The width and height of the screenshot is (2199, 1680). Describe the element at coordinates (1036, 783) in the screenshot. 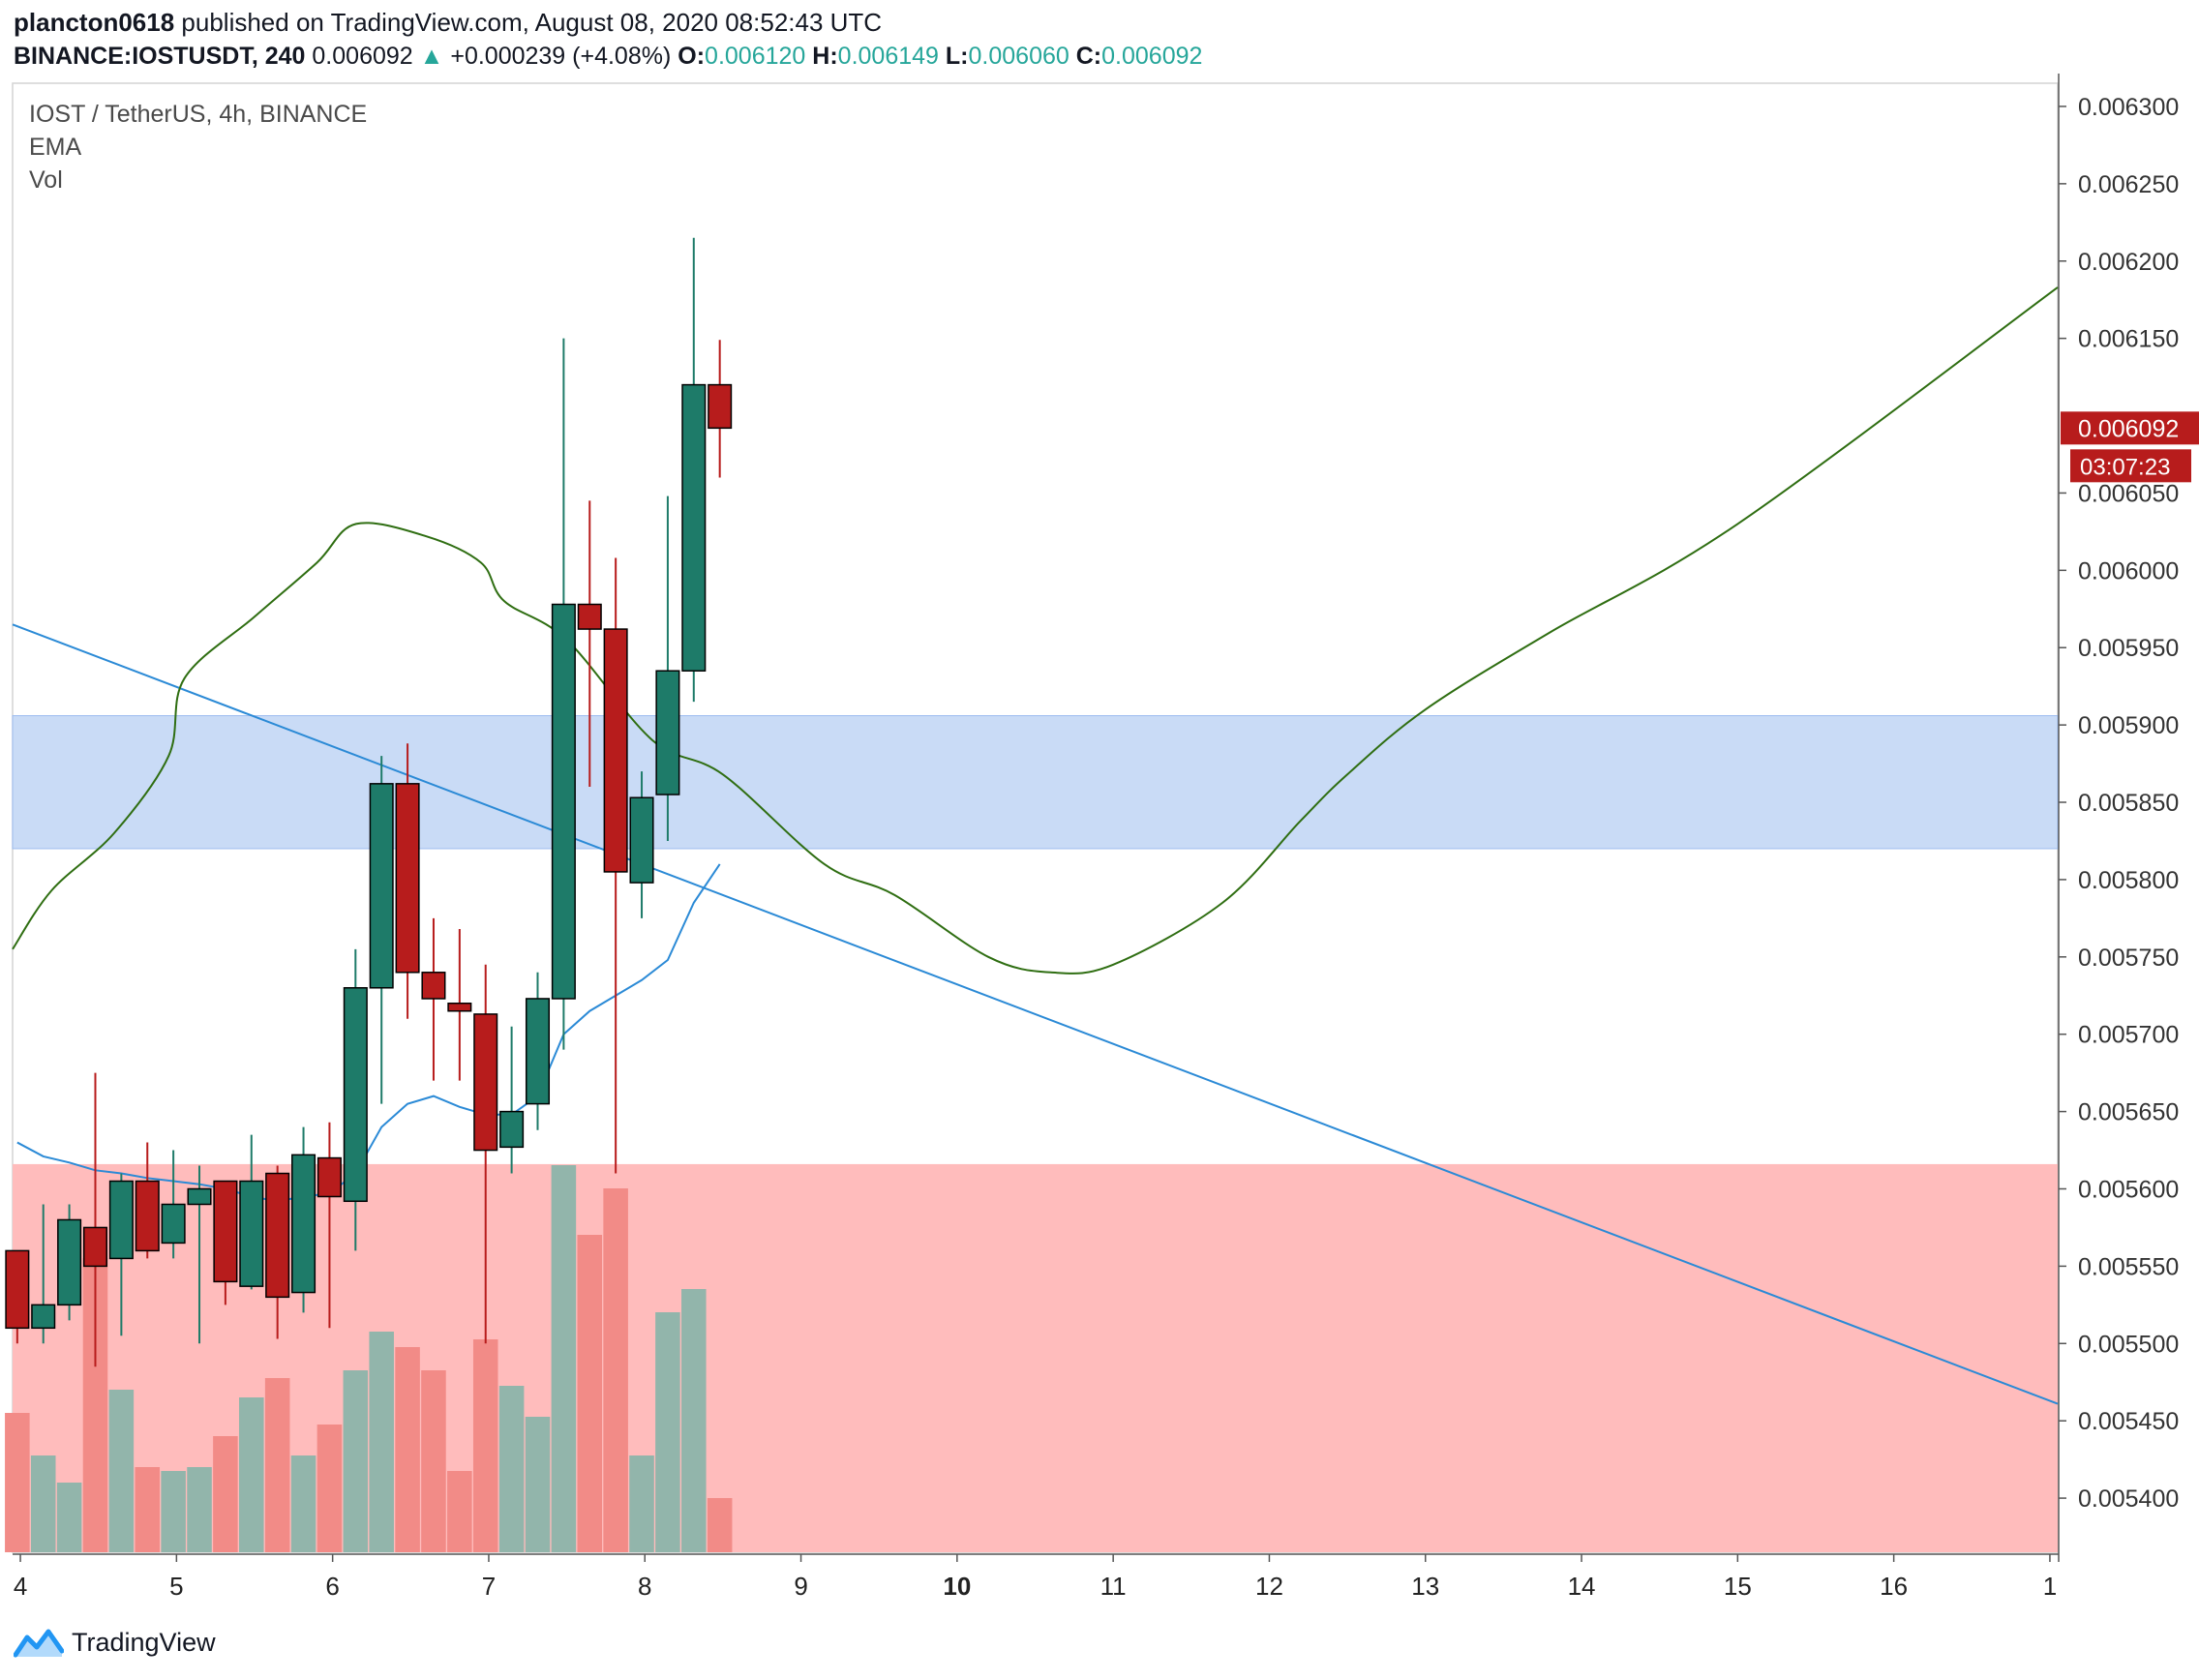

I see `support-zone` at that location.